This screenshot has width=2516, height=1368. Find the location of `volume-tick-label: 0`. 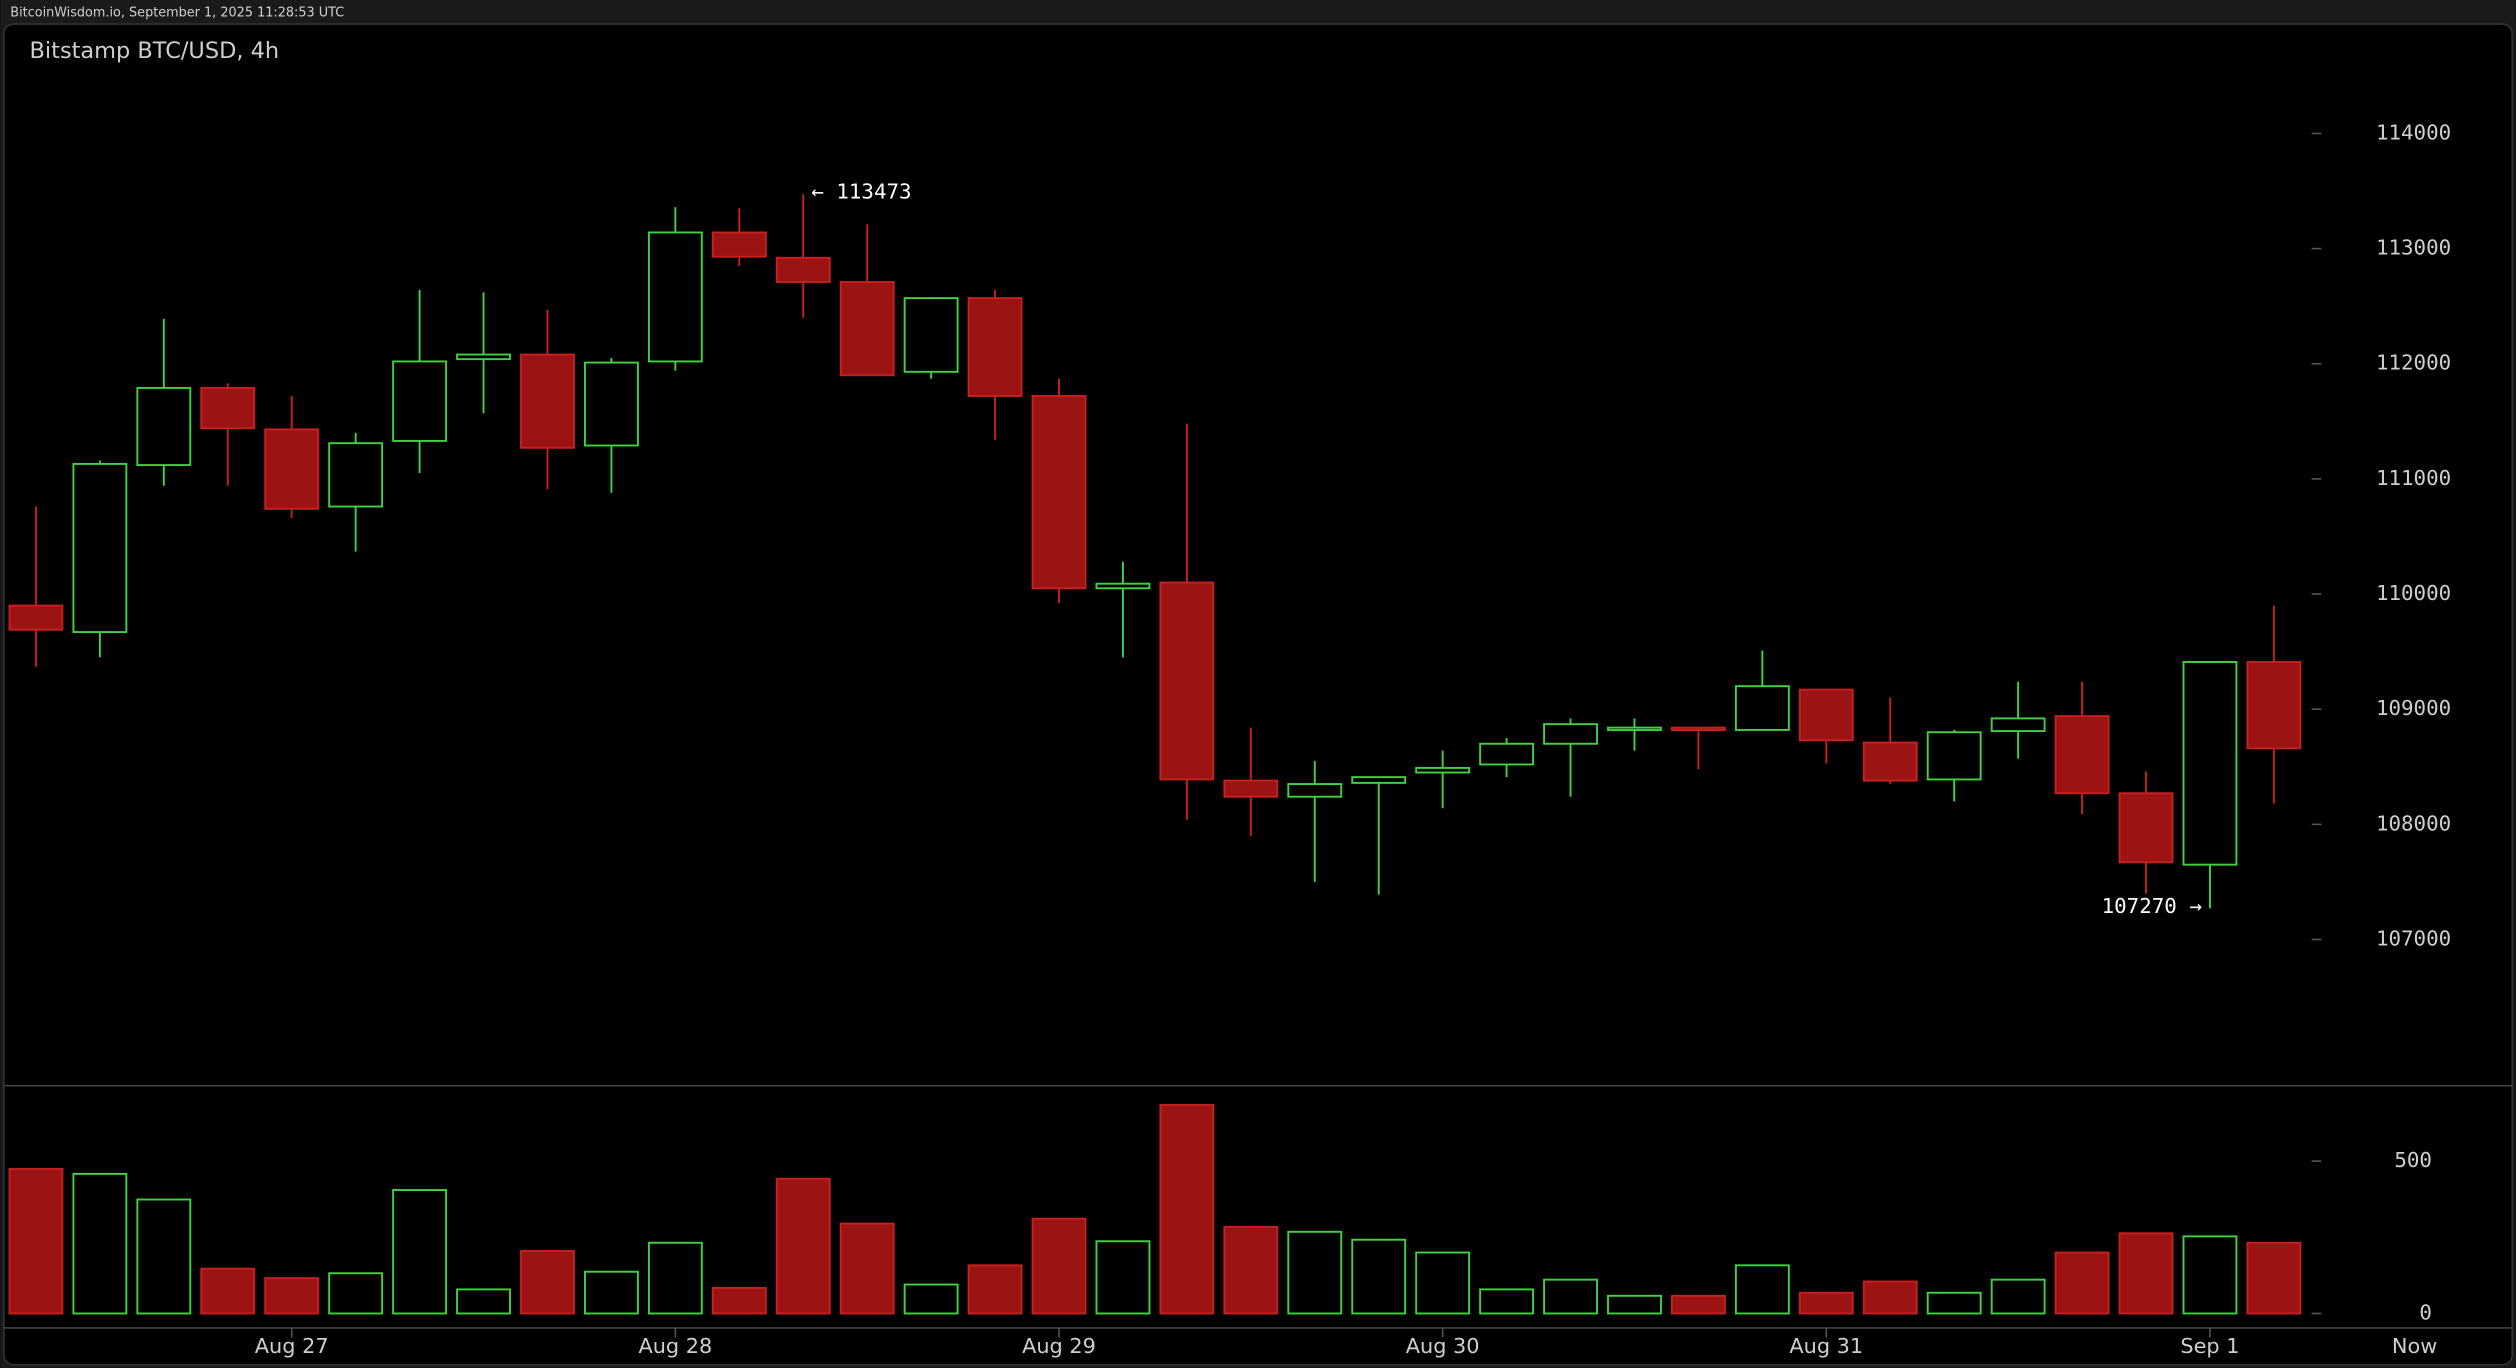

volume-tick-label: 0 is located at coordinates (2425, 1312).